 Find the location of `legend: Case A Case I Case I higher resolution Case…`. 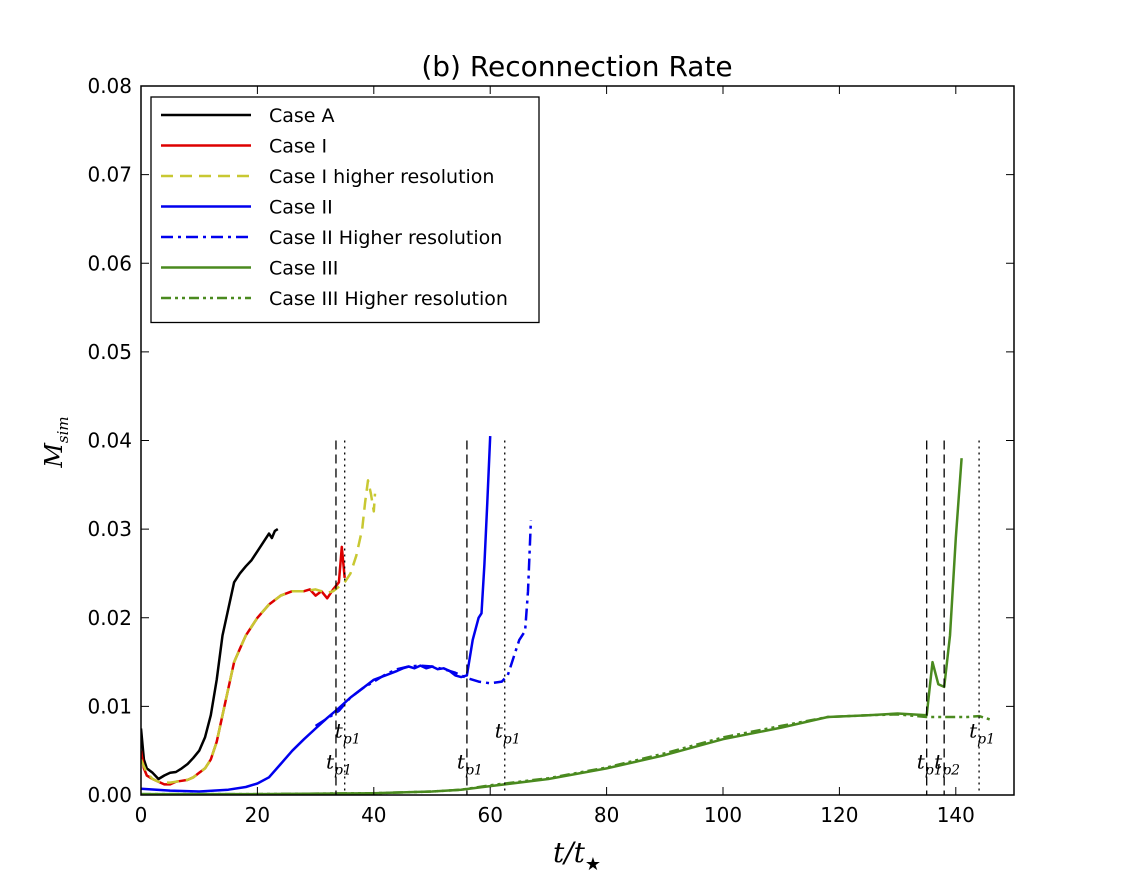

legend: Case A Case I Case I higher resolution Case… is located at coordinates (345, 210).